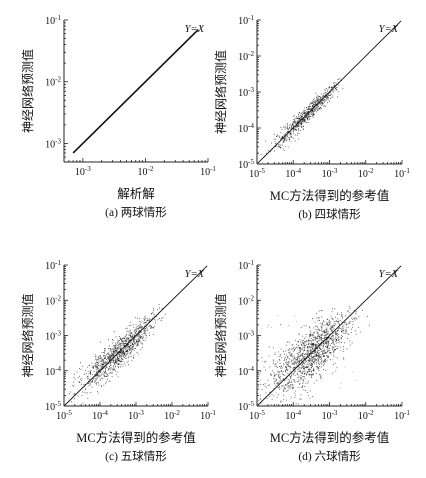  I want to click on y-tick-label: 10-1, so click(53, 20).